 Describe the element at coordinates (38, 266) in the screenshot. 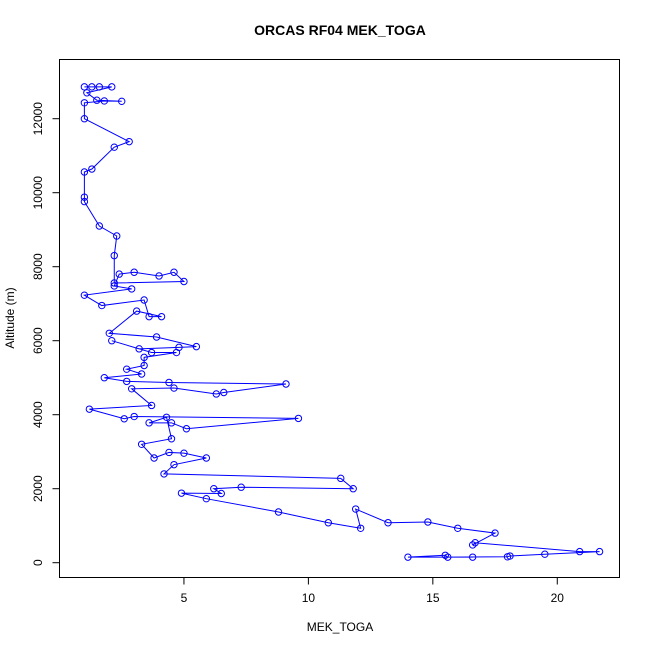

I see `y-tick-label: 8000` at that location.